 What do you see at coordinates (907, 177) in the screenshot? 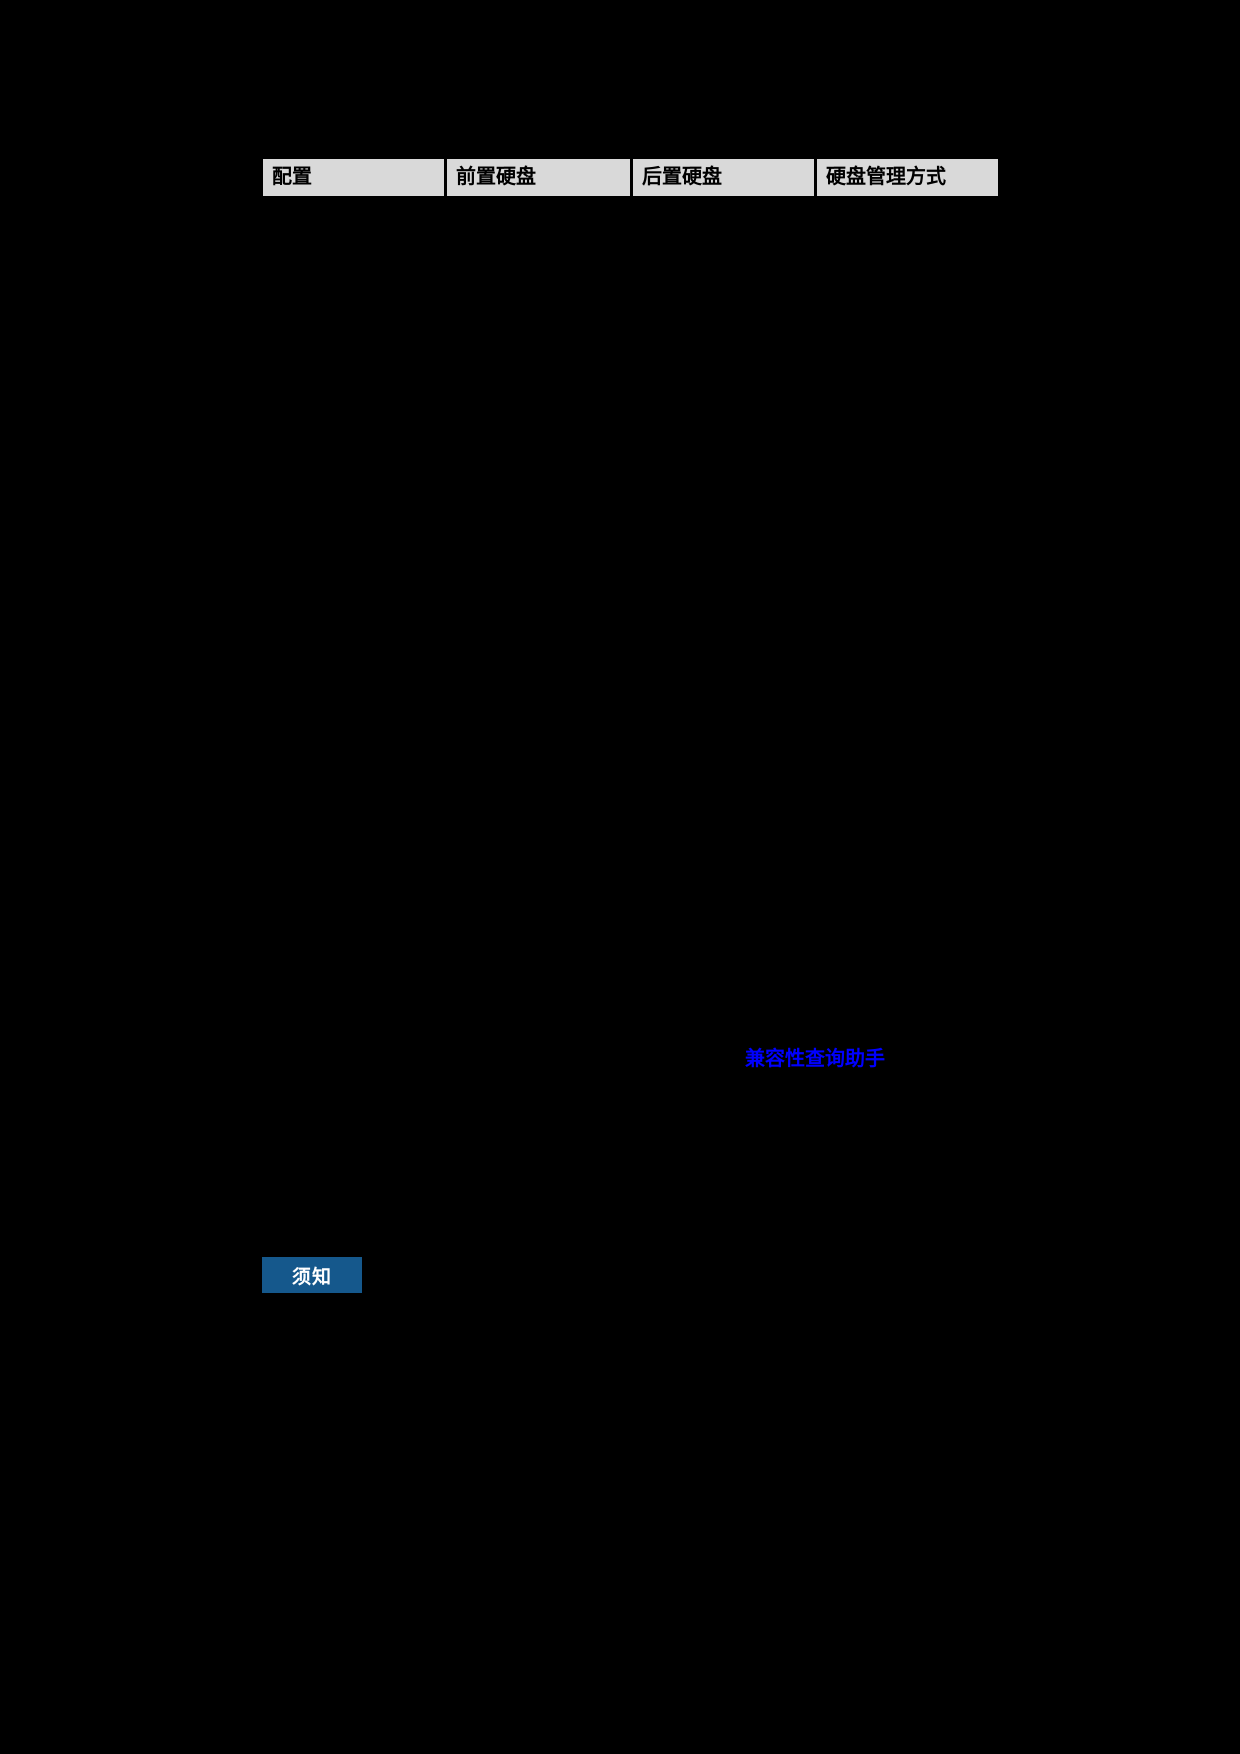
I see `table-header-disk-management: 硬盘管理方式` at bounding box center [907, 177].